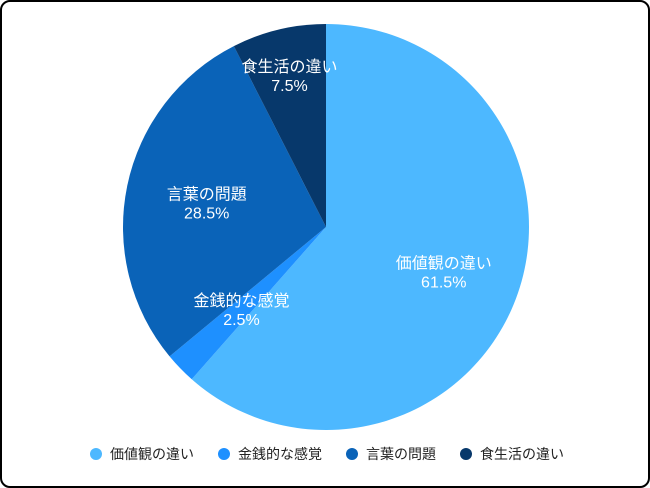 The height and width of the screenshot is (488, 650). I want to click on slice-value-label: 7.5%, so click(289, 86).